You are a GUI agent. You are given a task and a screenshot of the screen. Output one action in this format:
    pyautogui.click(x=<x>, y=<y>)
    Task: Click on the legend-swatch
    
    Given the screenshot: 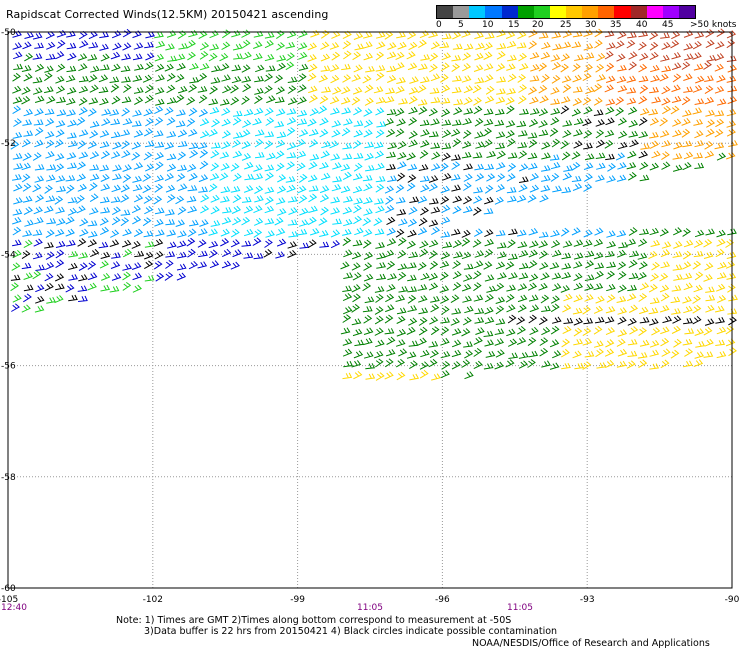 What is the action you would take?
    pyautogui.click(x=622, y=12)
    